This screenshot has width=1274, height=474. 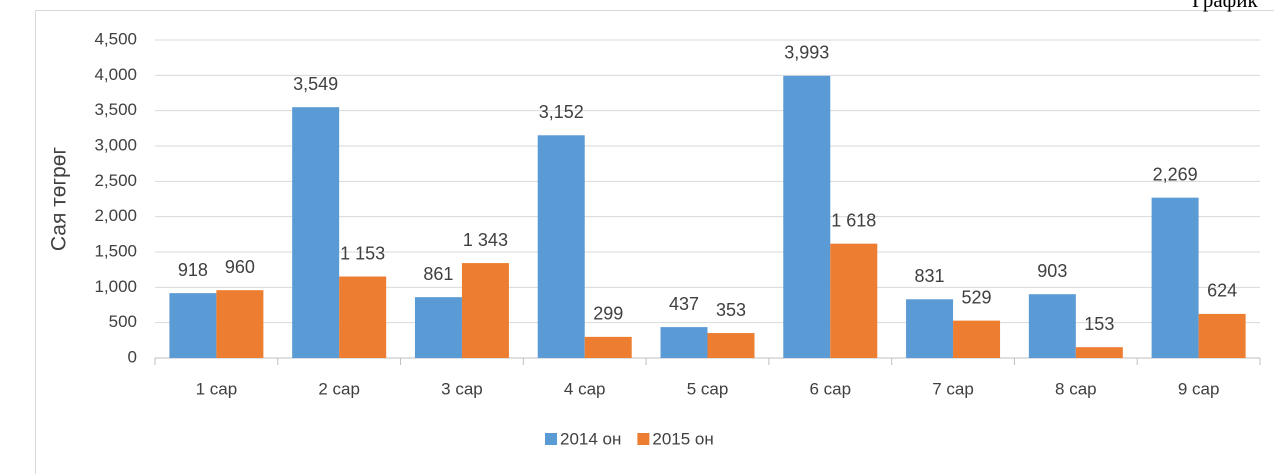 I want to click on x-tick-label: 5 сар, so click(x=708, y=388).